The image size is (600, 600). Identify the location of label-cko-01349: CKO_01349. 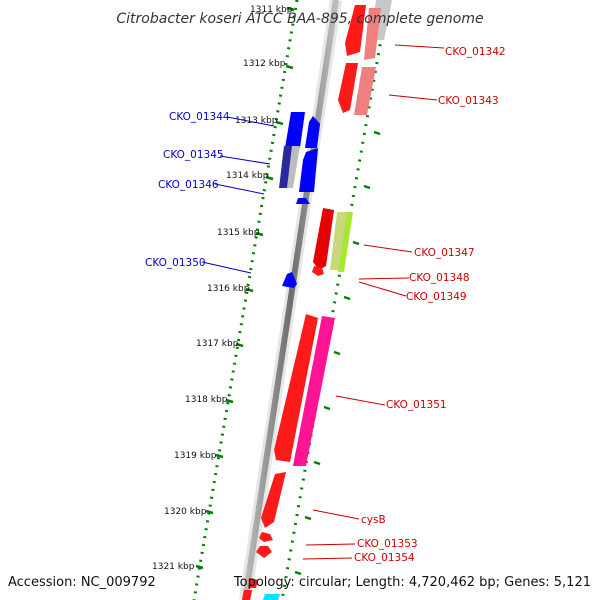
(436, 297).